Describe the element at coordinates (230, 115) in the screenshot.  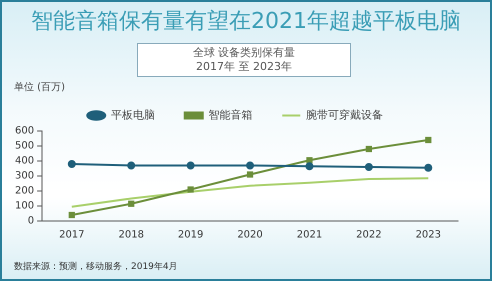
I see `legend-label: 智能音箱` at that location.